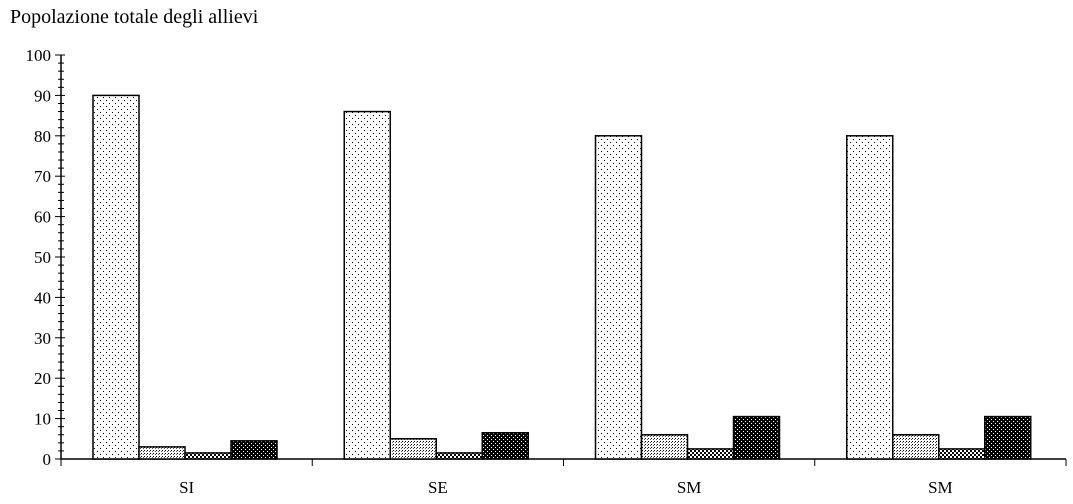 This screenshot has width=1073, height=504. Describe the element at coordinates (134, 17) in the screenshot. I see `chart-title: Popolazione totale degli allievi` at that location.